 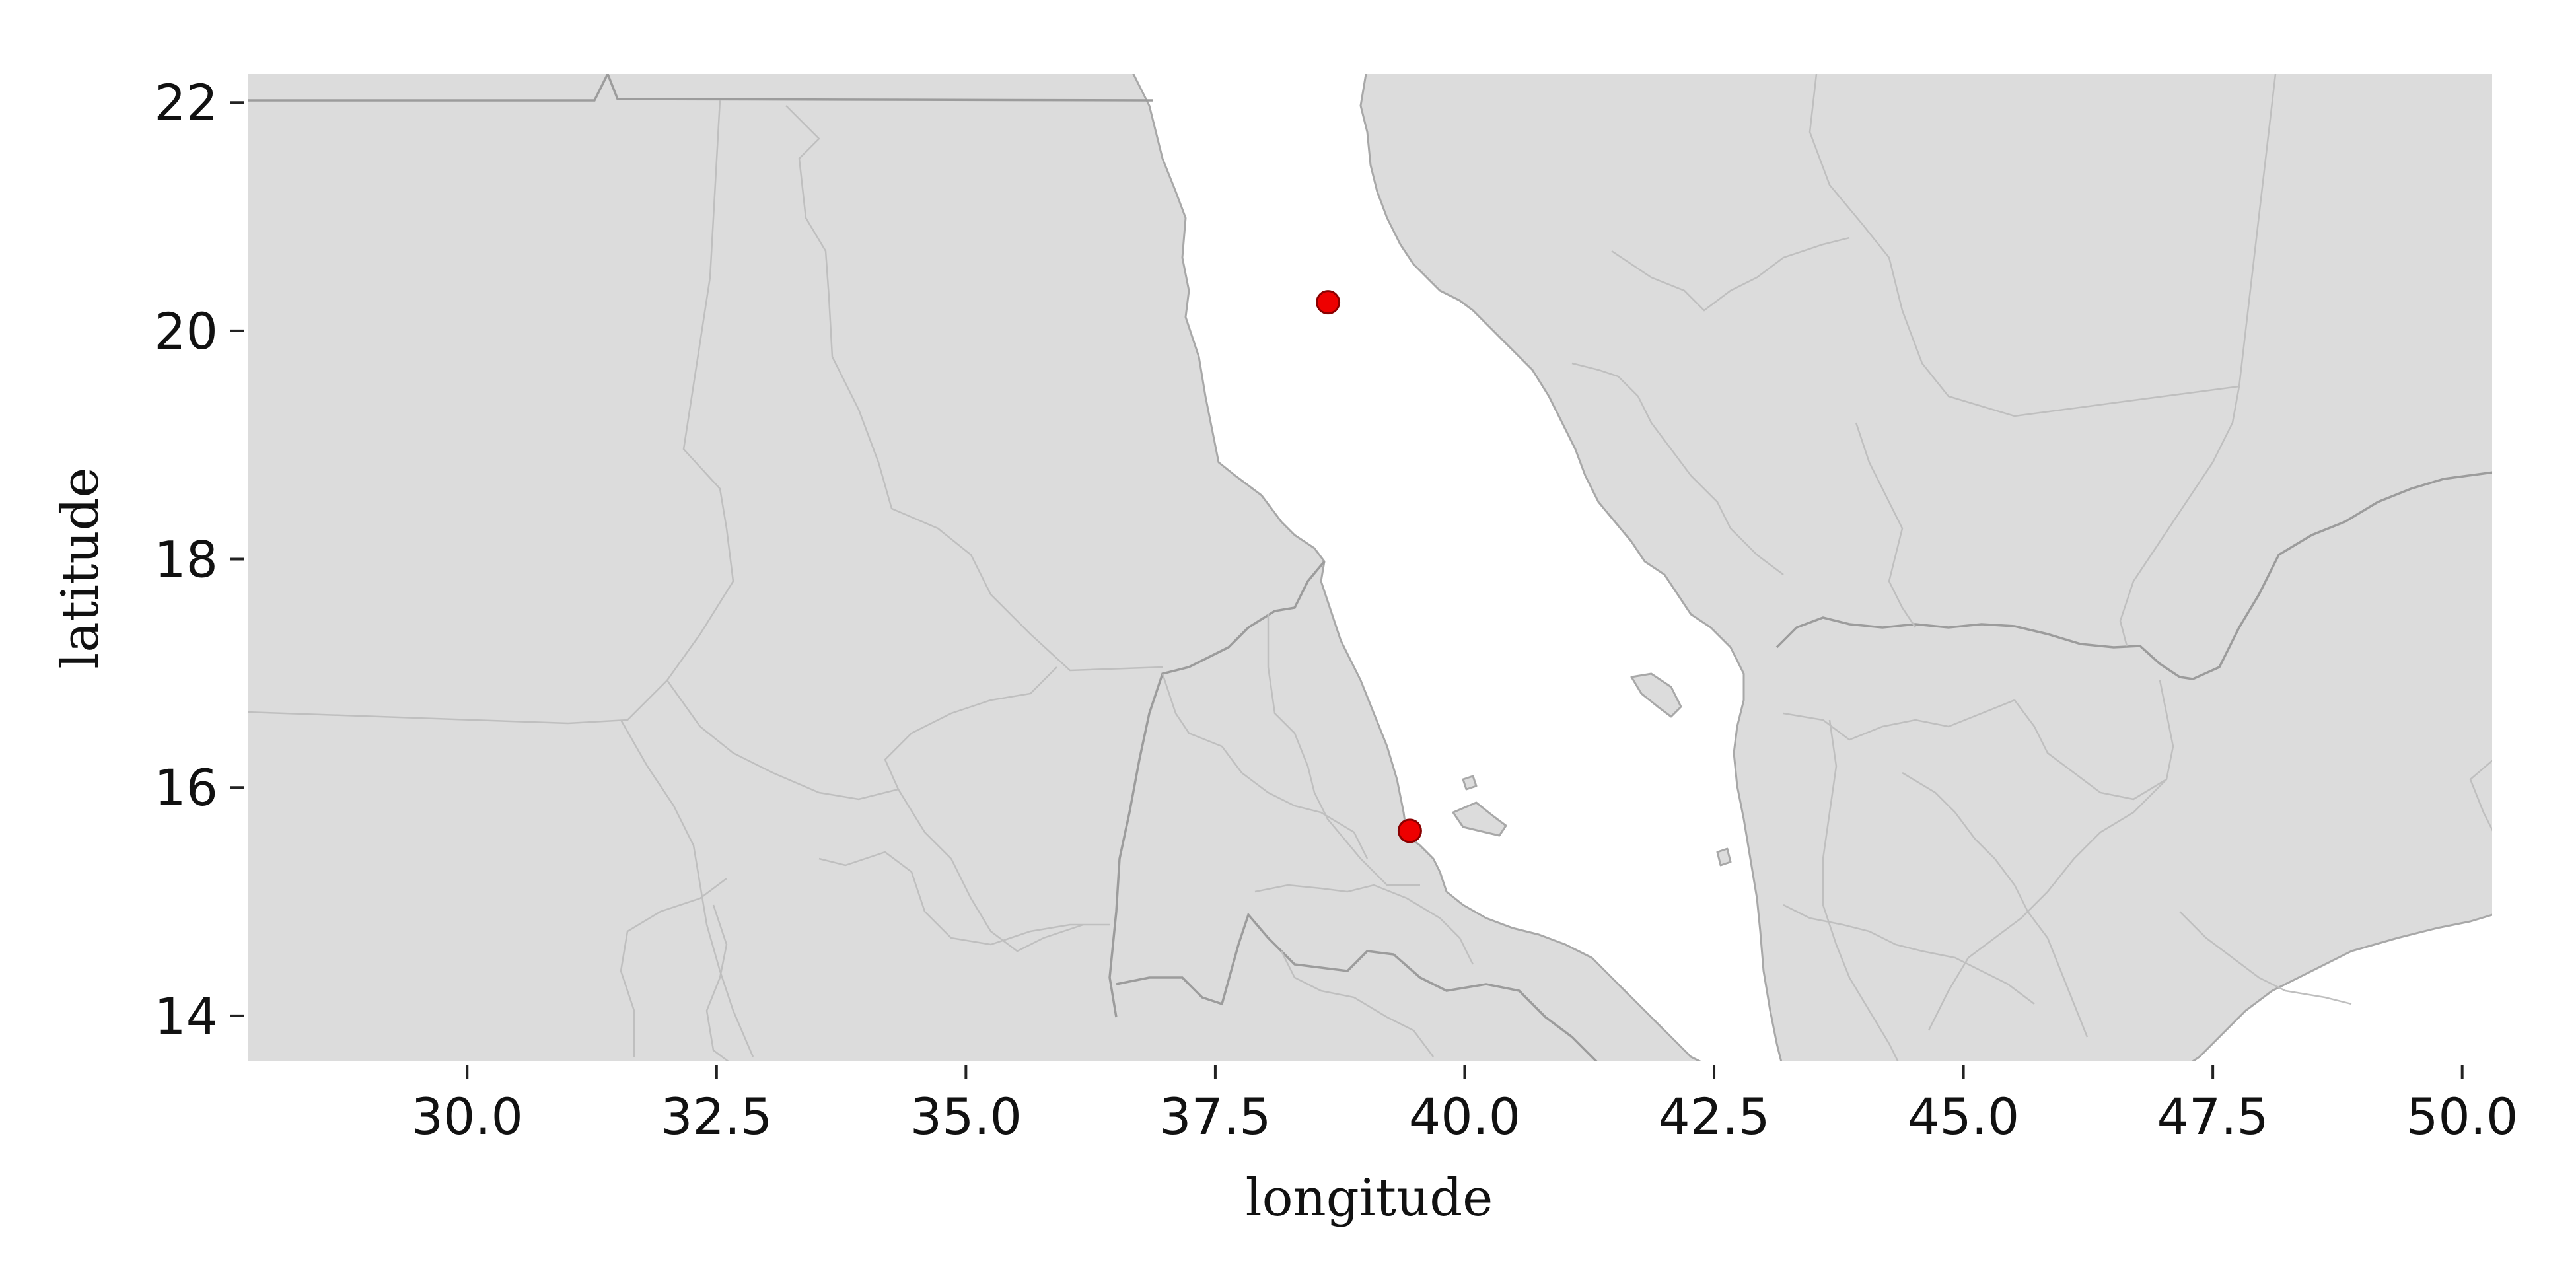 I want to click on y-tick-label: 16, so click(x=186, y=788).